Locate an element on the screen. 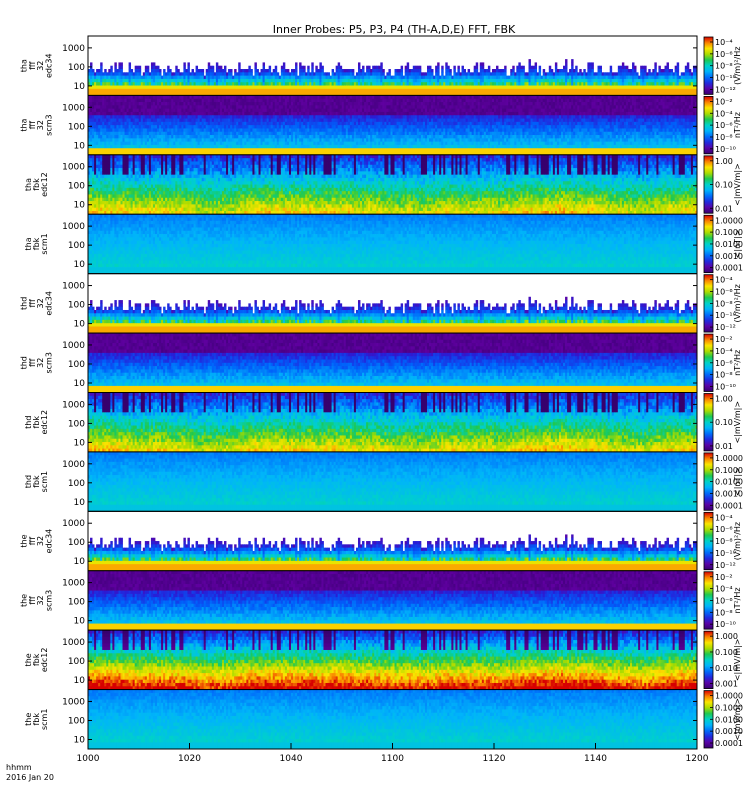  panel-label: tha fff 32 edc34 is located at coordinates (37, 65).